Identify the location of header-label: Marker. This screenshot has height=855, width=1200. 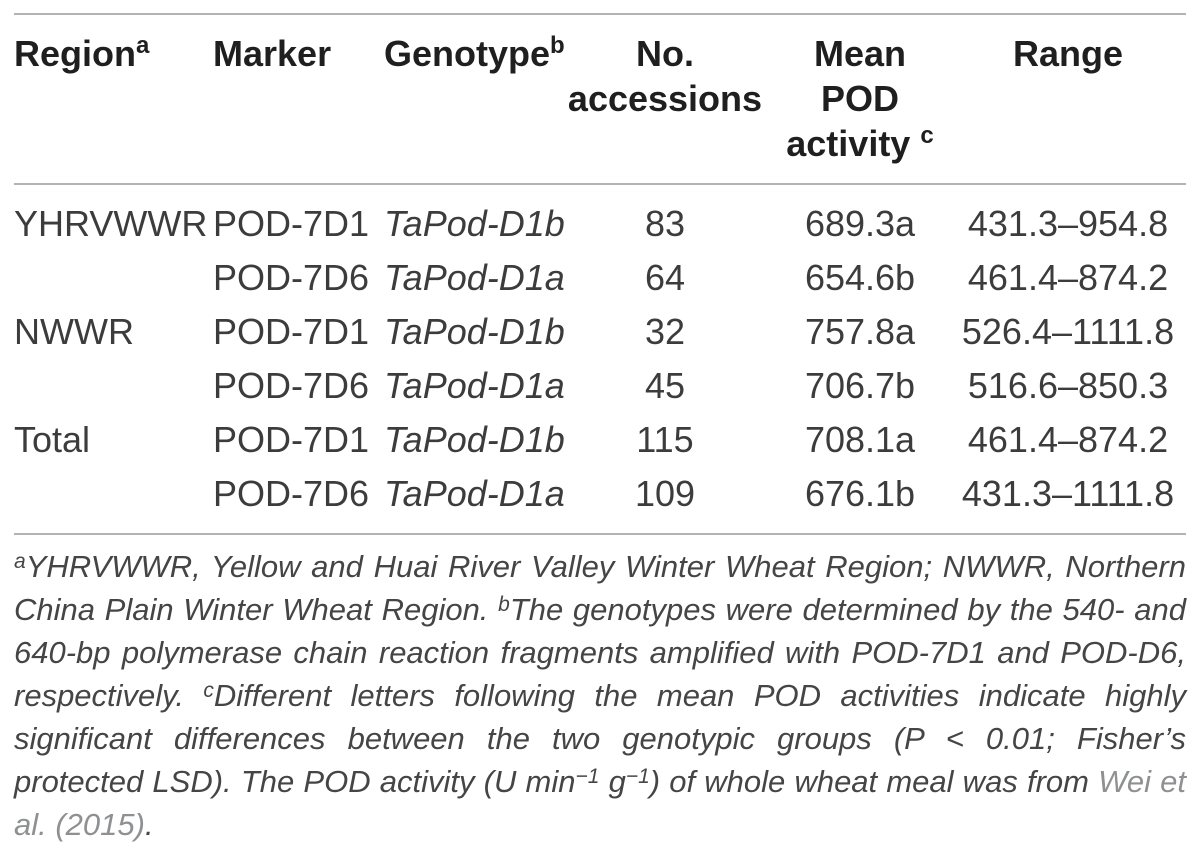
(272, 53).